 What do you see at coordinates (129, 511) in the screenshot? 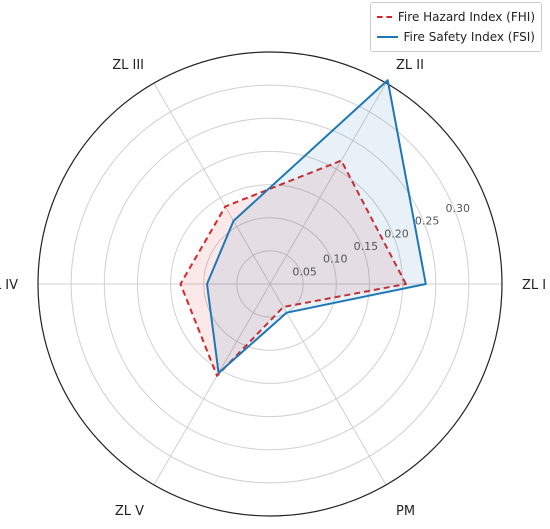
I see `category-label: ZL V` at bounding box center [129, 511].